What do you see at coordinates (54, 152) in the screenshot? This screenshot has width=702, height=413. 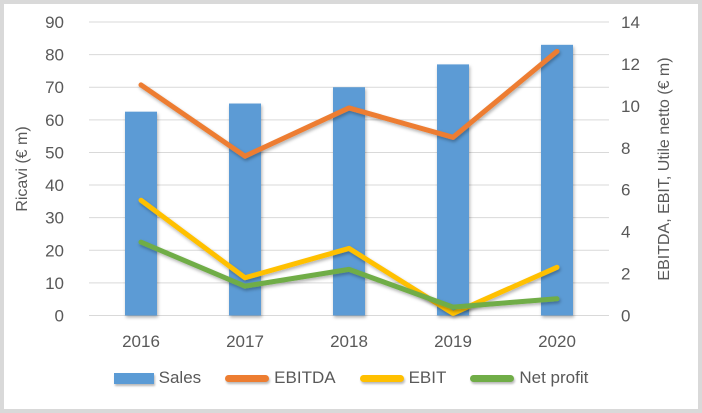 I see `left-tick-50: 50` at bounding box center [54, 152].